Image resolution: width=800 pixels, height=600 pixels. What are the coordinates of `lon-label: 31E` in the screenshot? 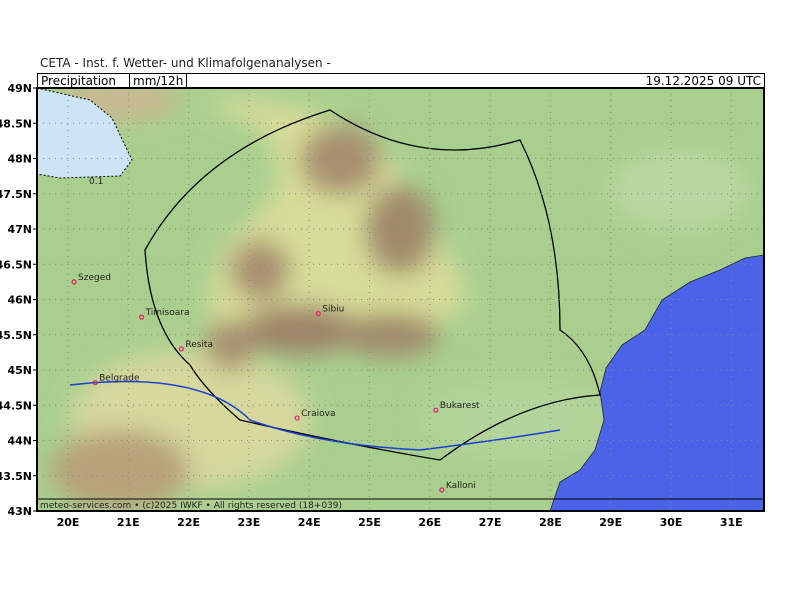 It's located at (731, 522).